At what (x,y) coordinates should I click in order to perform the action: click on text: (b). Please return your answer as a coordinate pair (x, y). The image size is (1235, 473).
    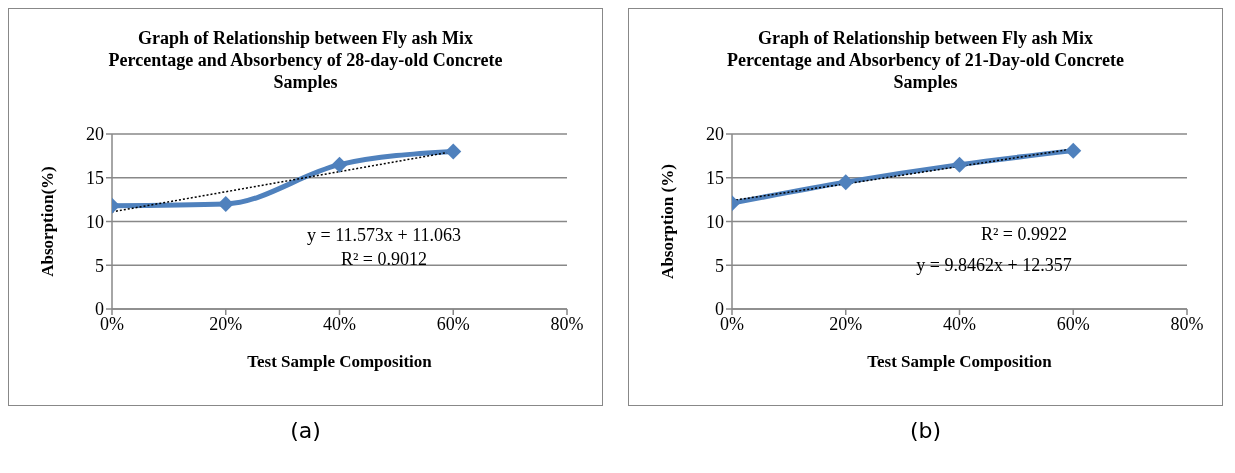
    Looking at the image, I should click on (925, 430).